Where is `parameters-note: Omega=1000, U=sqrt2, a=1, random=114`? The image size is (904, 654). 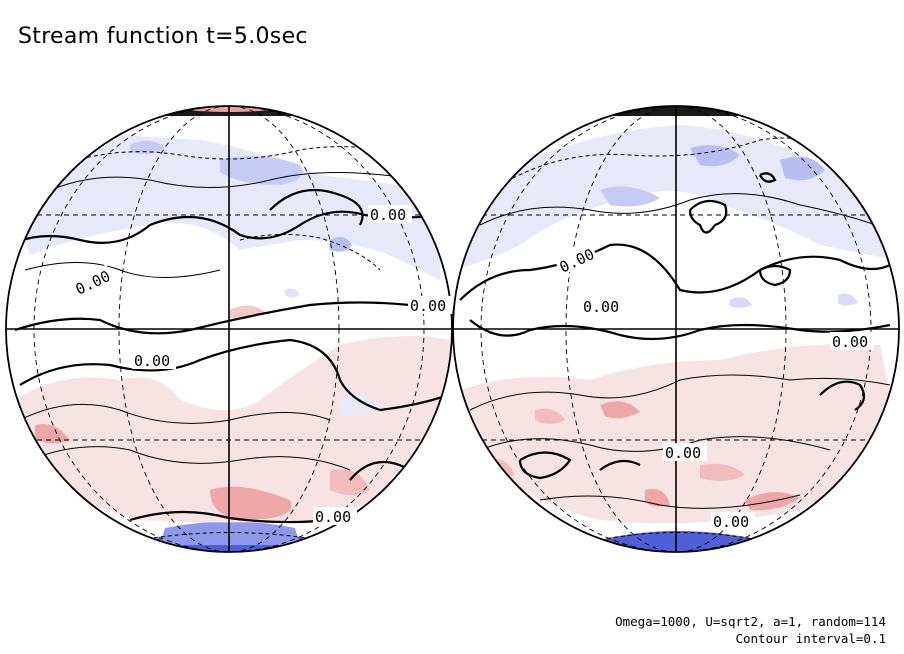 parameters-note: Omega=1000, U=sqrt2, a=1, random=114 is located at coordinates (750, 621).